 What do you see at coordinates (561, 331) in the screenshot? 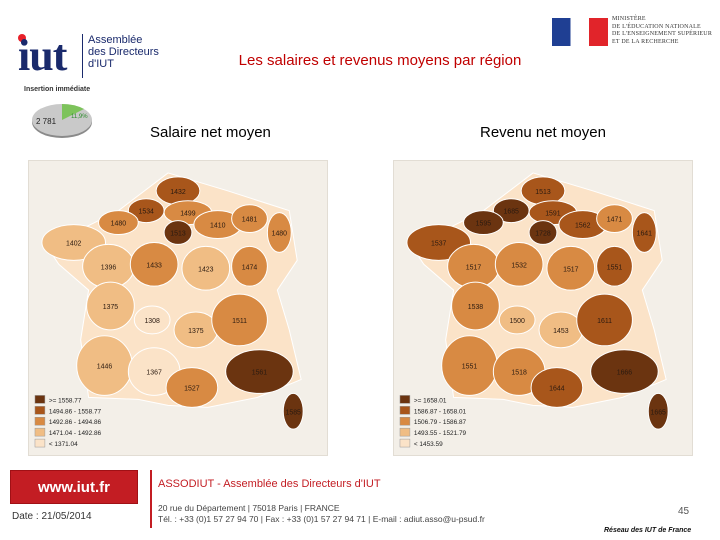
I see `region-value: 1453` at bounding box center [561, 331].